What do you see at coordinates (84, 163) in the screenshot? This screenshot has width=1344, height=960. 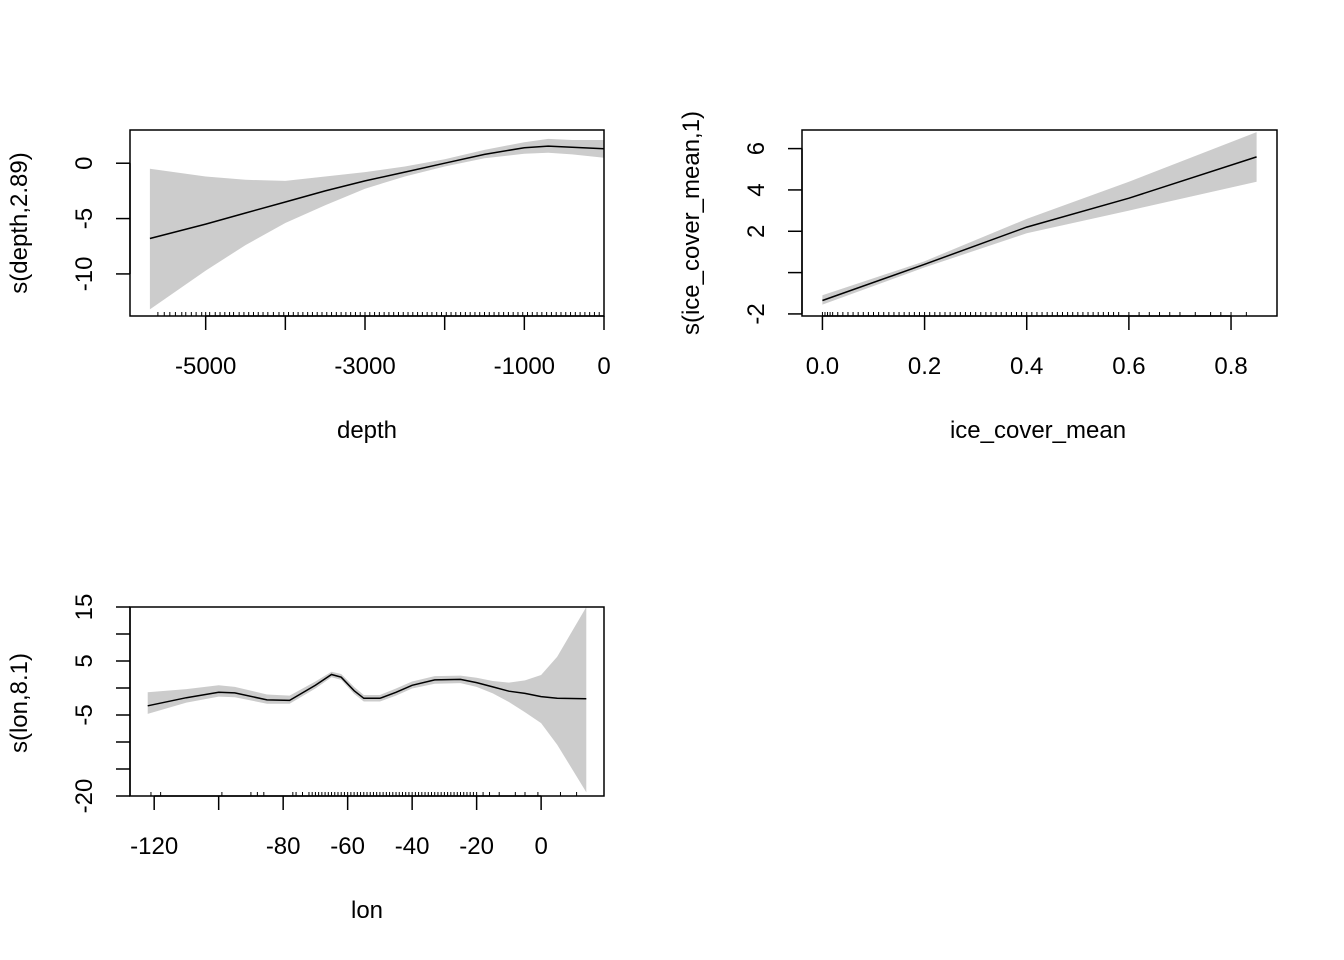 I see `depth-y-tick-label: 0` at bounding box center [84, 163].